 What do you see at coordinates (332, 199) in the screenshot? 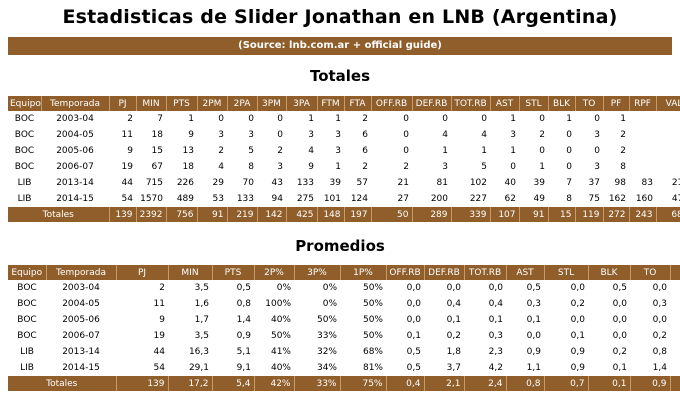
I see `table-cell: 101` at bounding box center [332, 199].